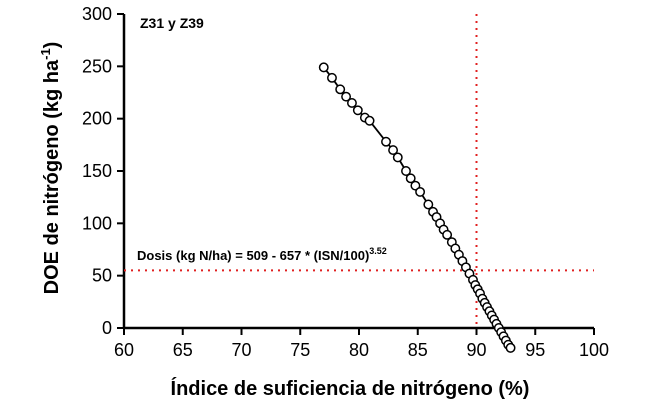  I want to click on x-tick-label: 60, so click(124, 350).